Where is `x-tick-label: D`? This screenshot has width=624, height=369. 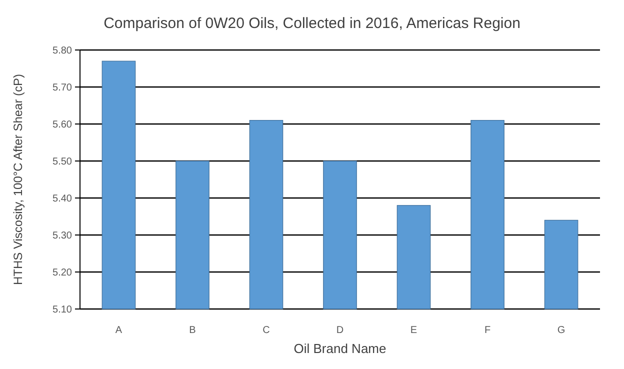
x-tick-label: D is located at coordinates (340, 330).